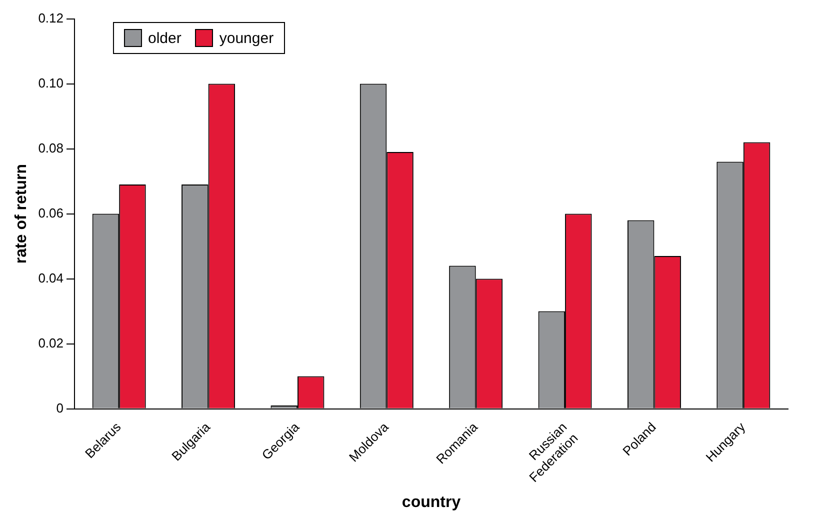  What do you see at coordinates (431, 502) in the screenshot?
I see `x-axis-title: country` at bounding box center [431, 502].